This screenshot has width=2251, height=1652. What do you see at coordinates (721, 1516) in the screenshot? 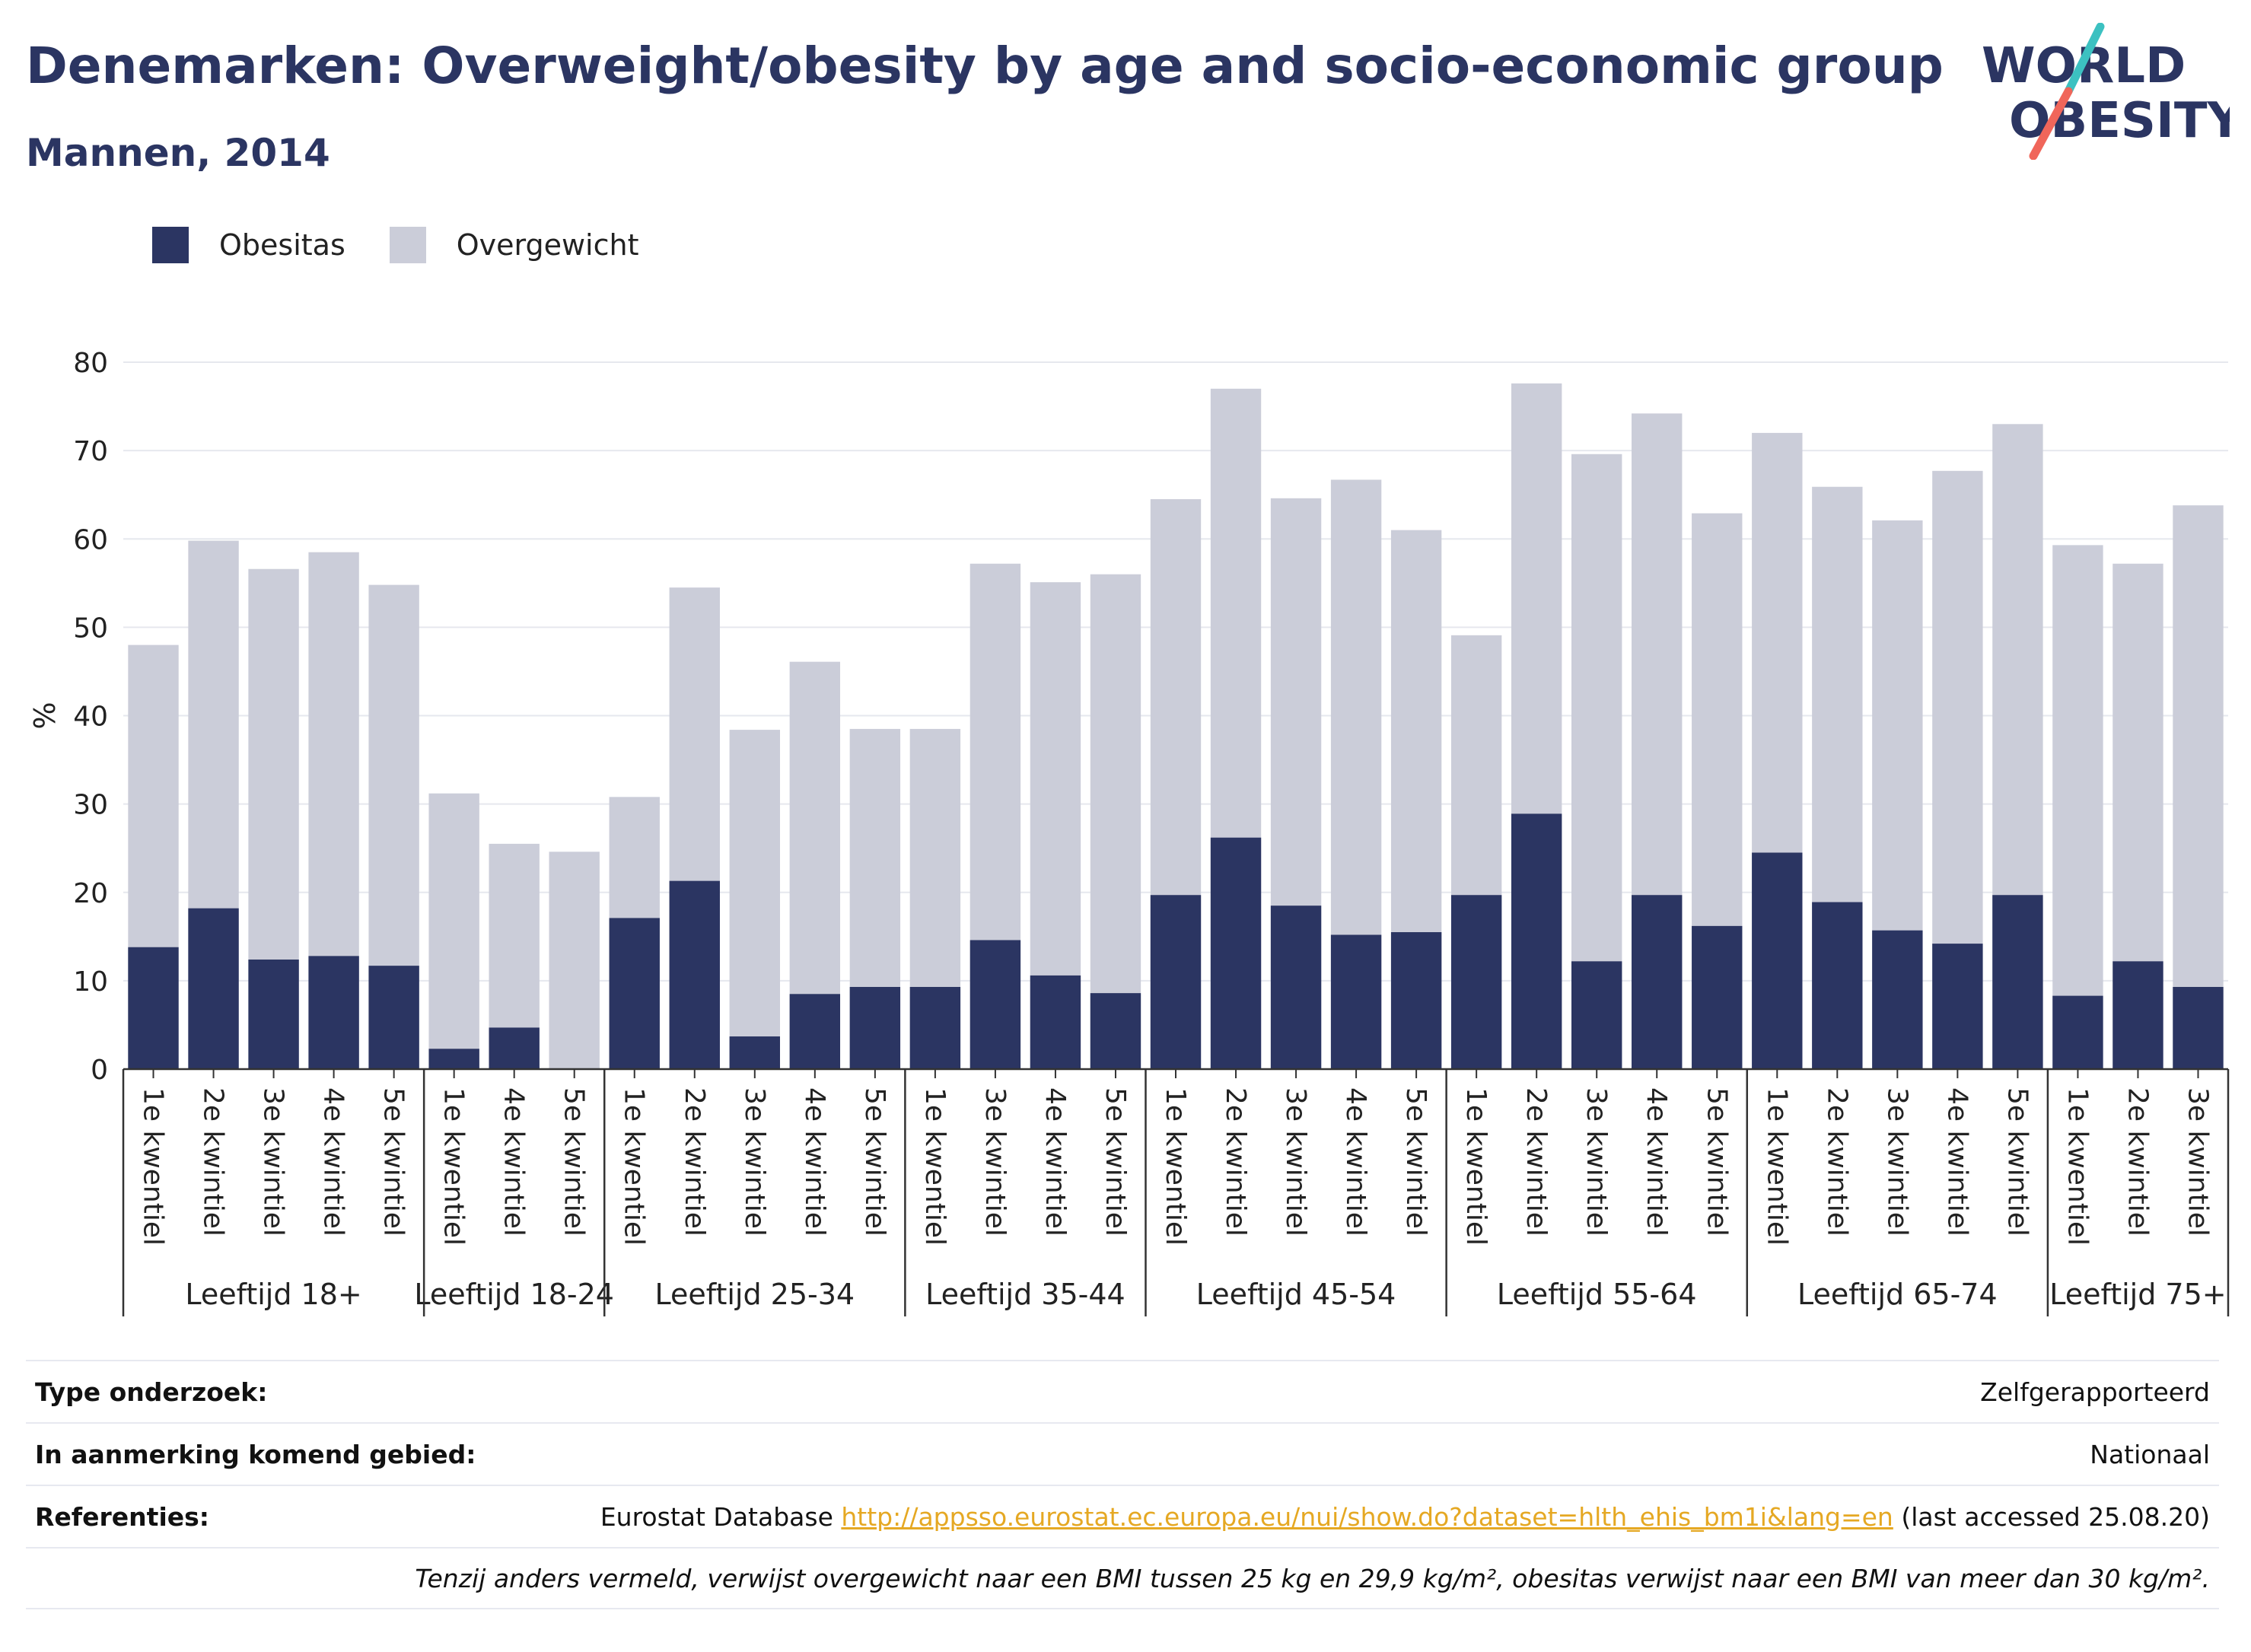
I see `reference-prefix: Eurostat Database` at bounding box center [721, 1516].